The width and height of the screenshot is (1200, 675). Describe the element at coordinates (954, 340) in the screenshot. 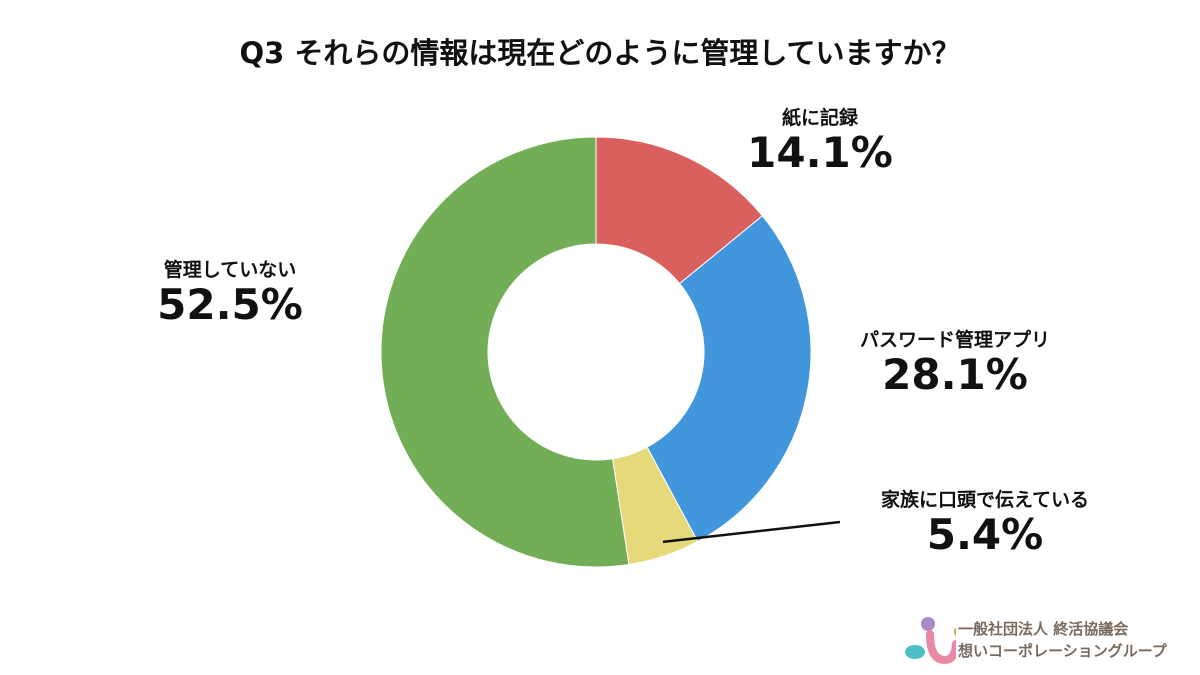

I see `slice-label: パスワード管理アプリ` at that location.